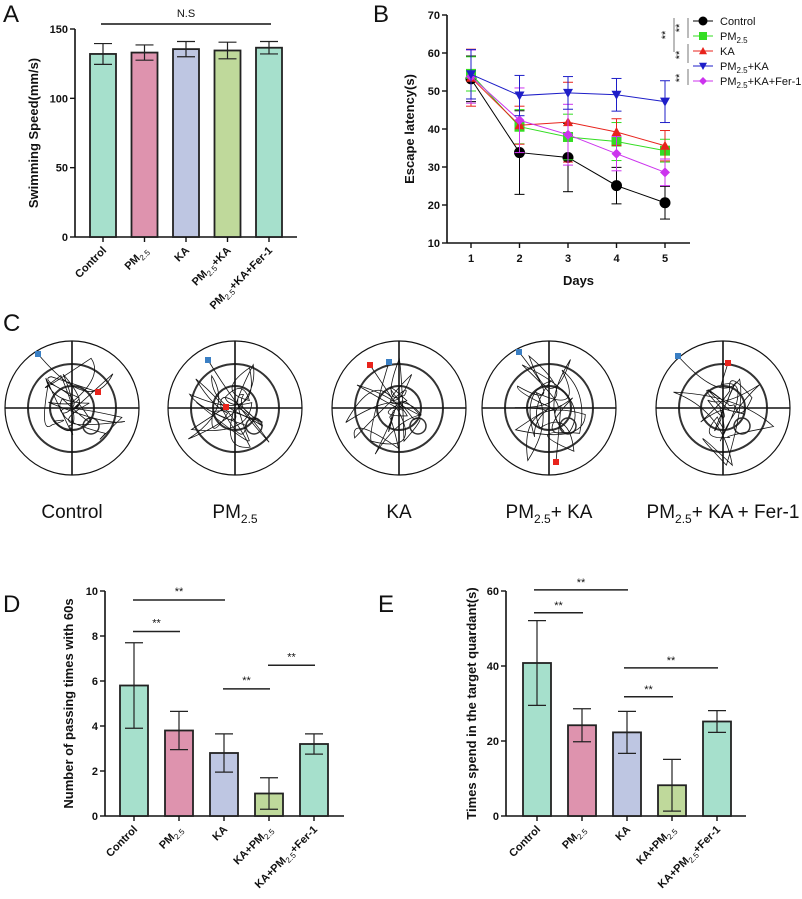 Image resolution: width=802 pixels, height=899 pixels. What do you see at coordinates (519, 259) in the screenshot?
I see `x-tick-label: 2` at bounding box center [519, 259].